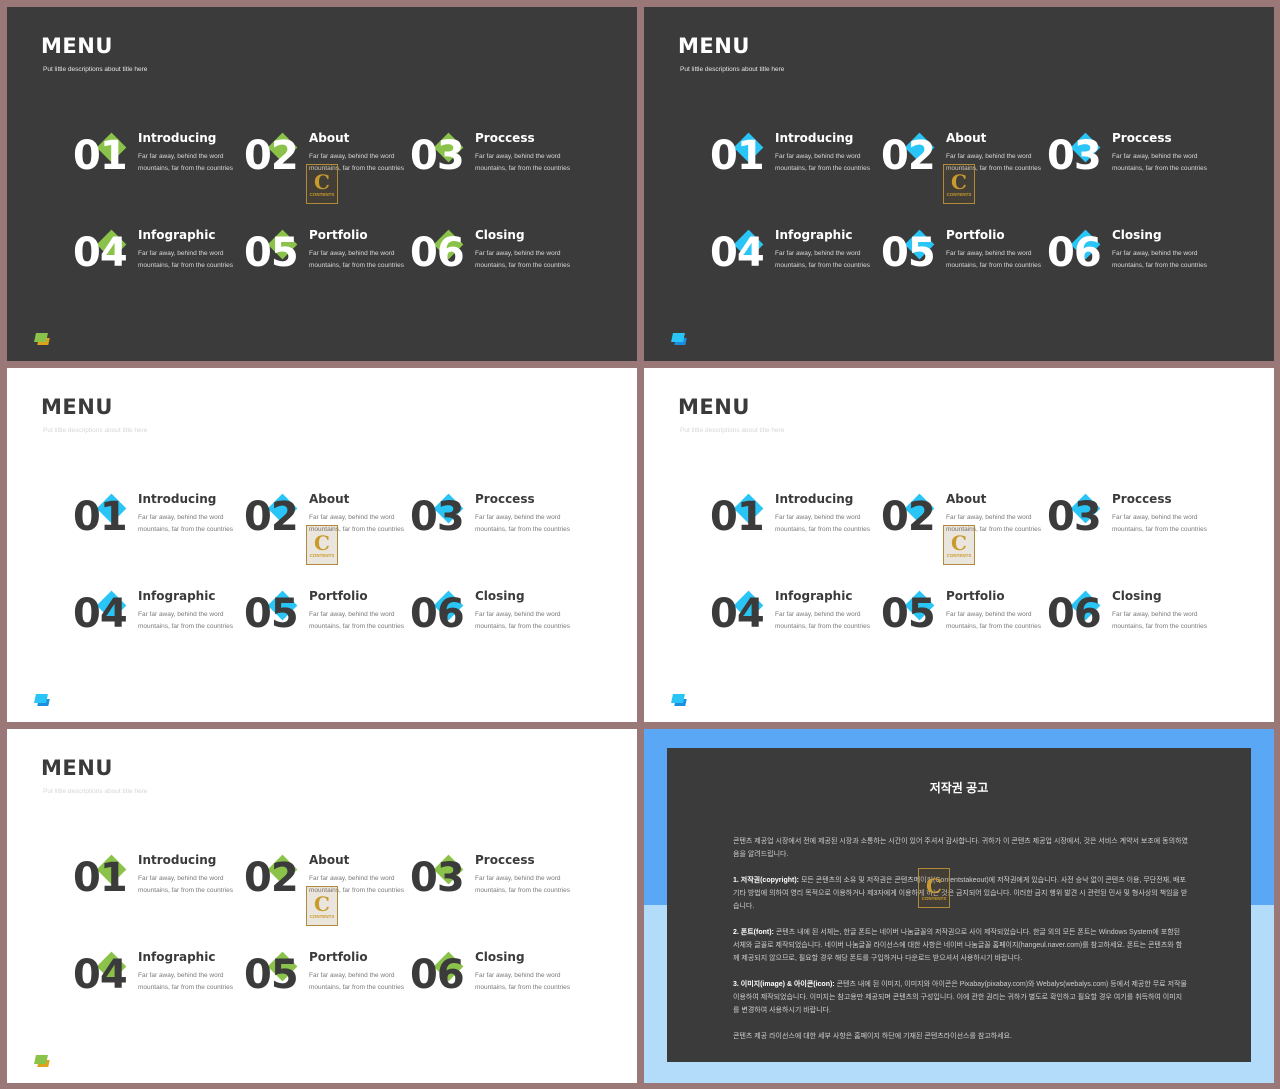 The image size is (1280, 1089). I want to click on menu-item-title: About, so click(966, 138).